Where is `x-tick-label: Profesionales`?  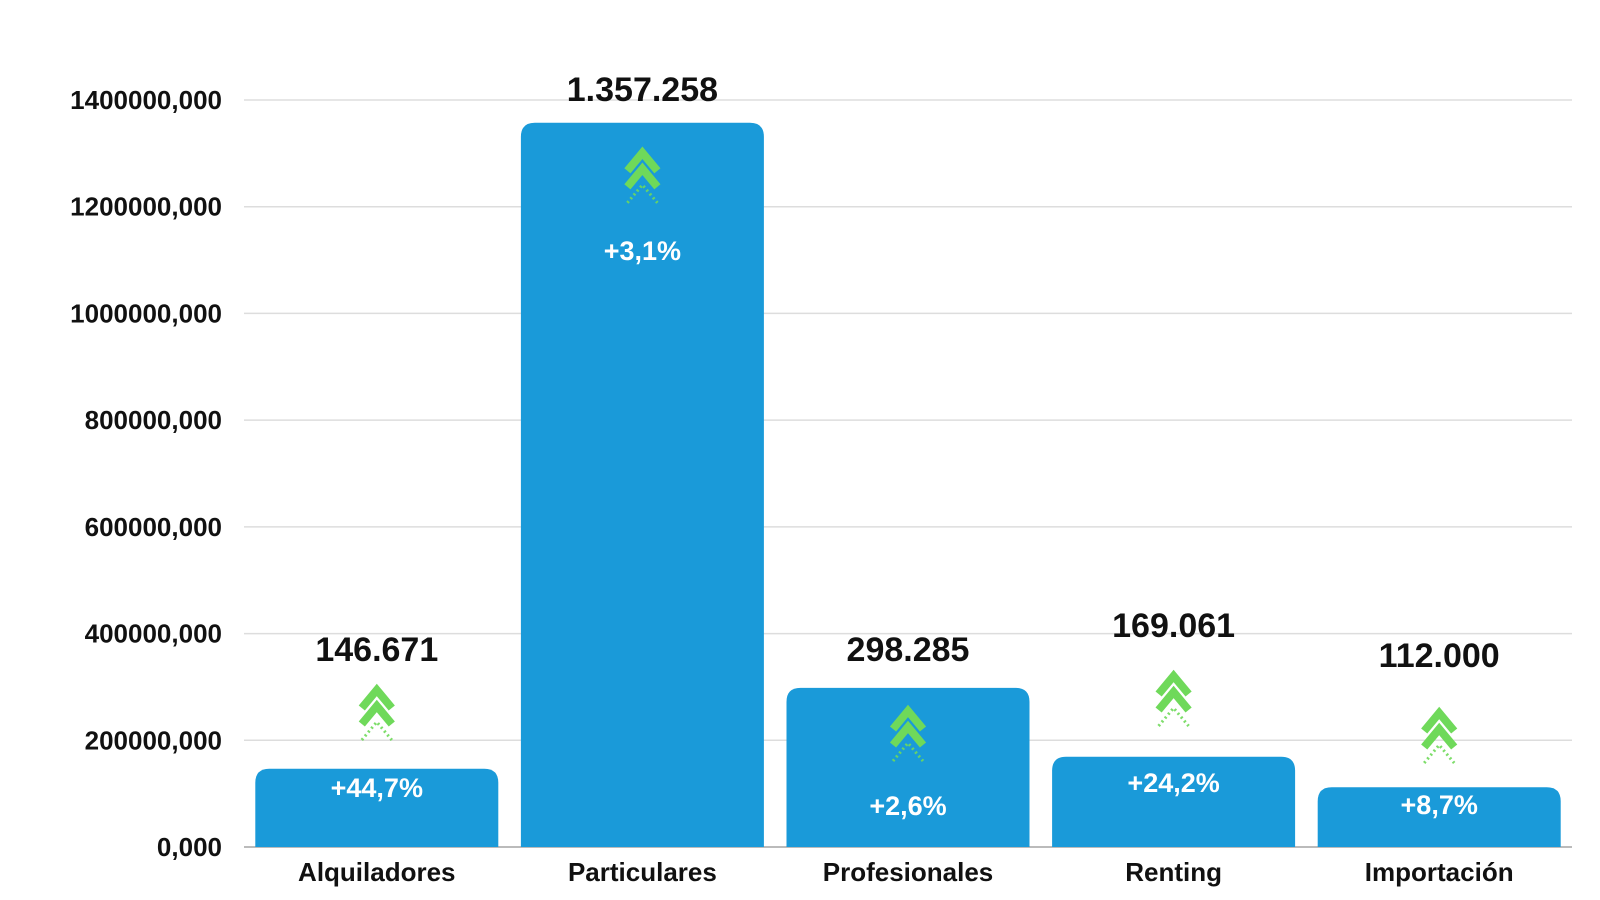 x-tick-label: Profesionales is located at coordinates (908, 872).